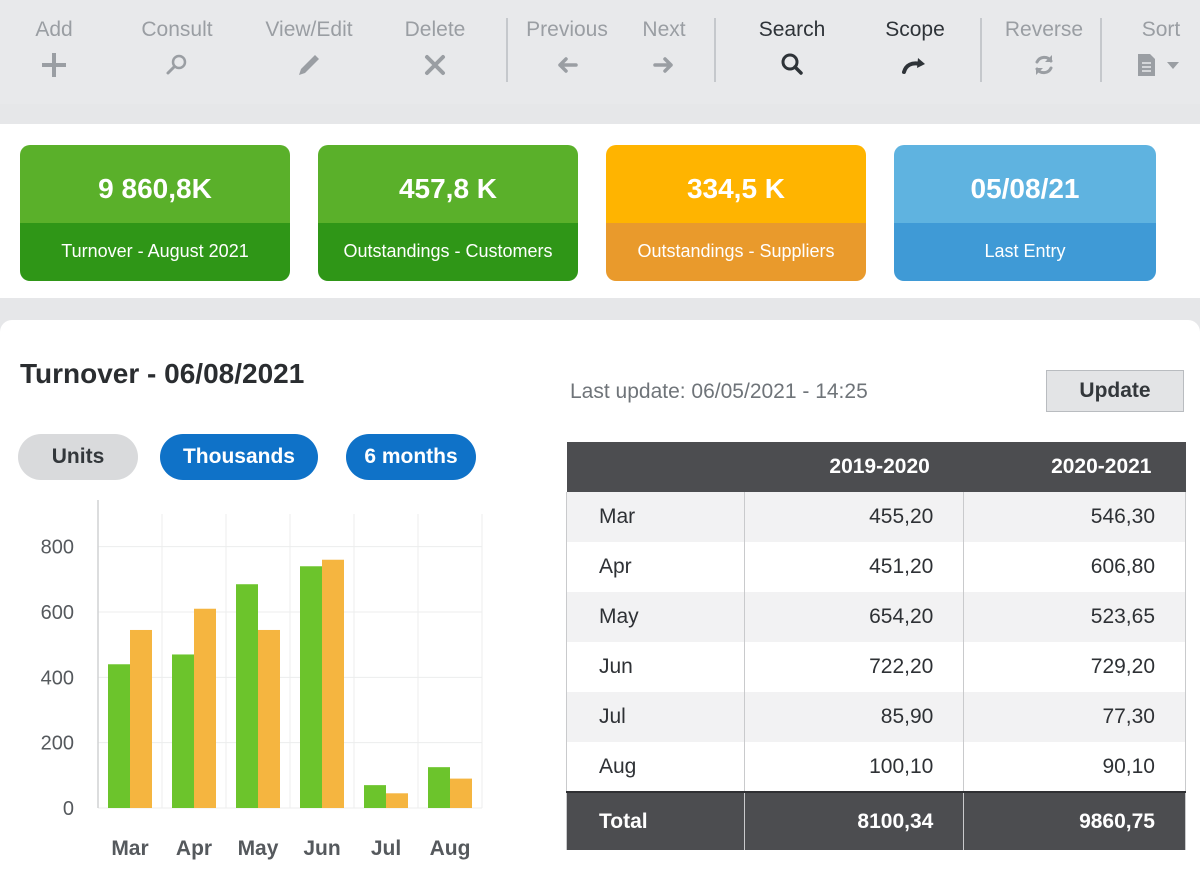 The image size is (1200, 892). I want to click on y-tick-label: 200, so click(57, 744).